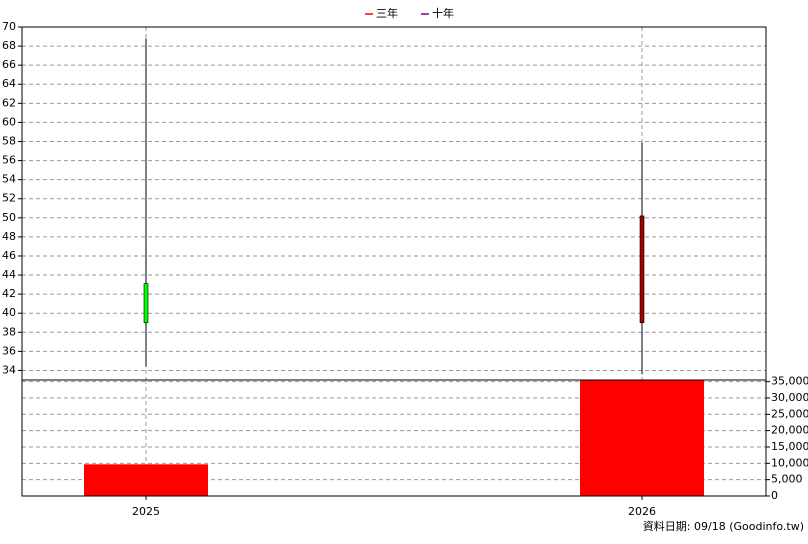 This screenshot has width=808, height=544. I want to click on y-tick-label: 66, so click(9, 64).